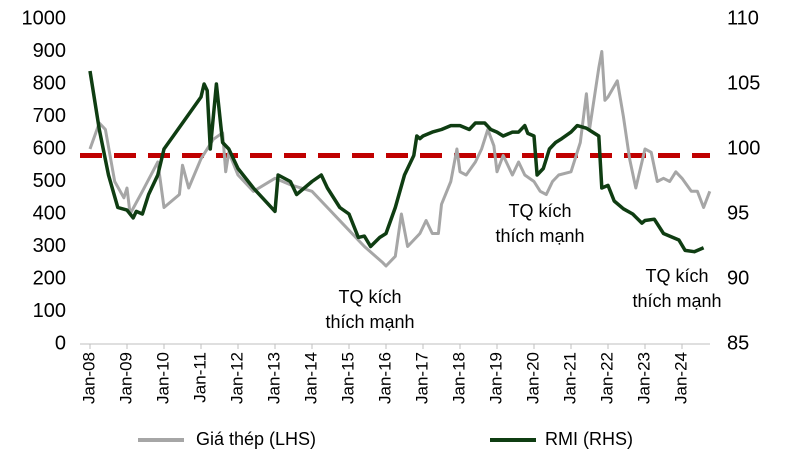  I want to click on x-tick-label: Jan-20, so click(532, 378).